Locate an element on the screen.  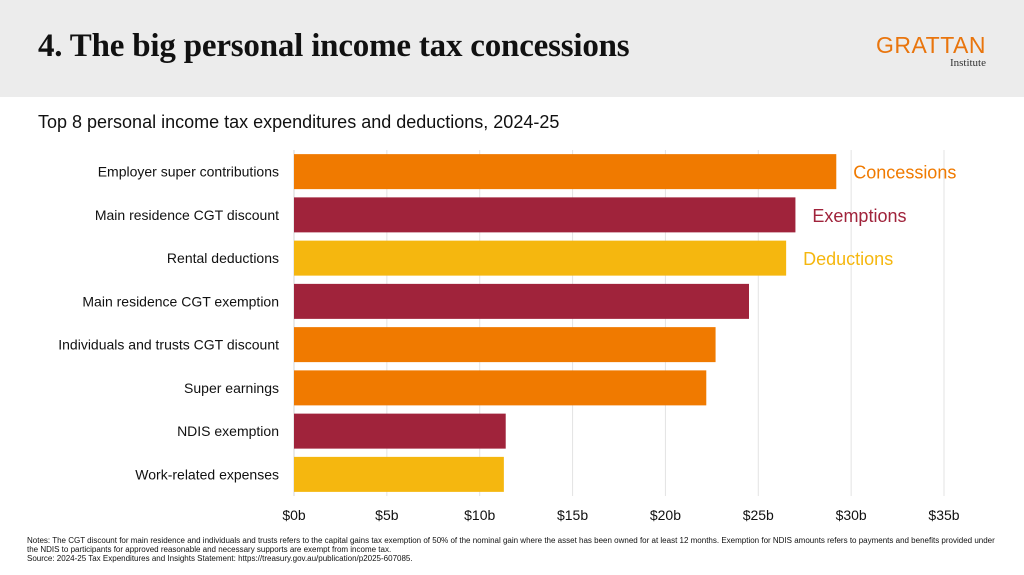
x-tick-label: $30b is located at coordinates (851, 515).